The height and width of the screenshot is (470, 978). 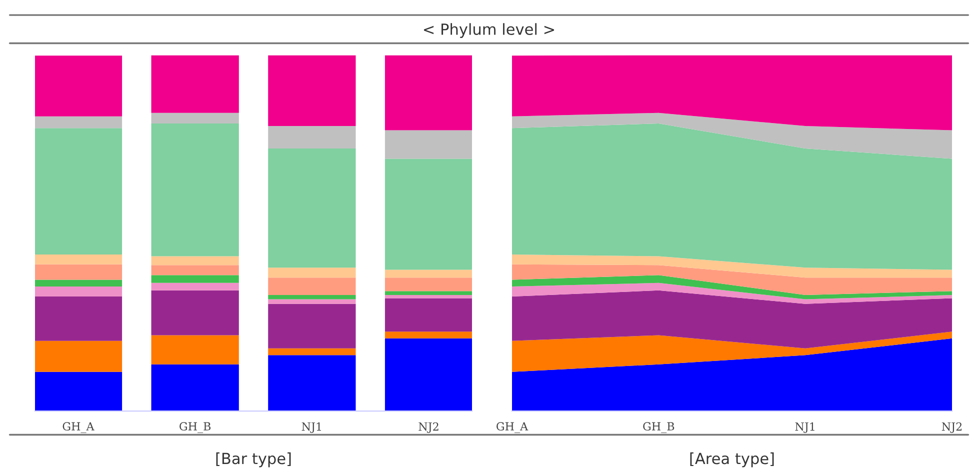 I want to click on x-axis-title: [Bar type], so click(x=253, y=460).